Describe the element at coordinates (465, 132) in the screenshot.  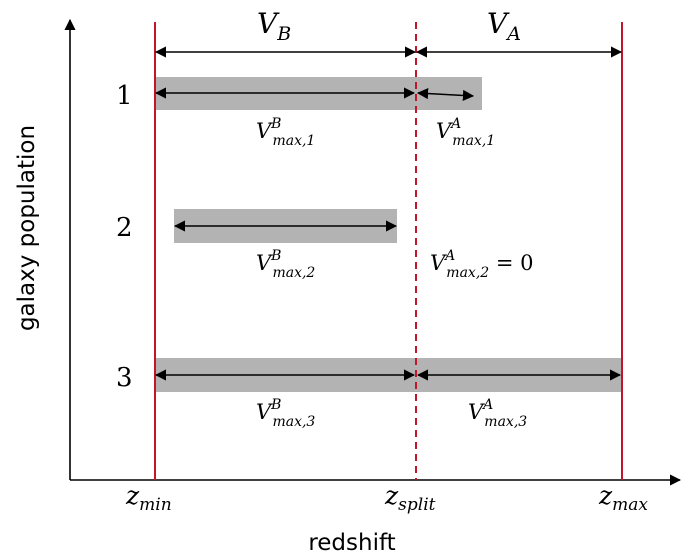
I see `population-1-right-label: VA max,1` at that location.